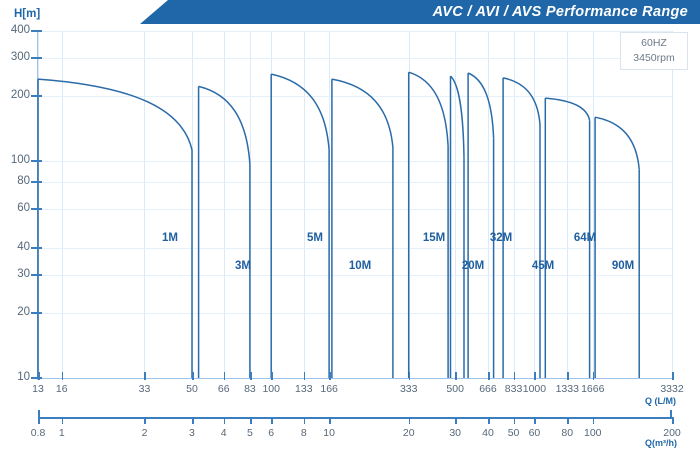  I want to click on x-tick-label-m3h: 10, so click(329, 433).